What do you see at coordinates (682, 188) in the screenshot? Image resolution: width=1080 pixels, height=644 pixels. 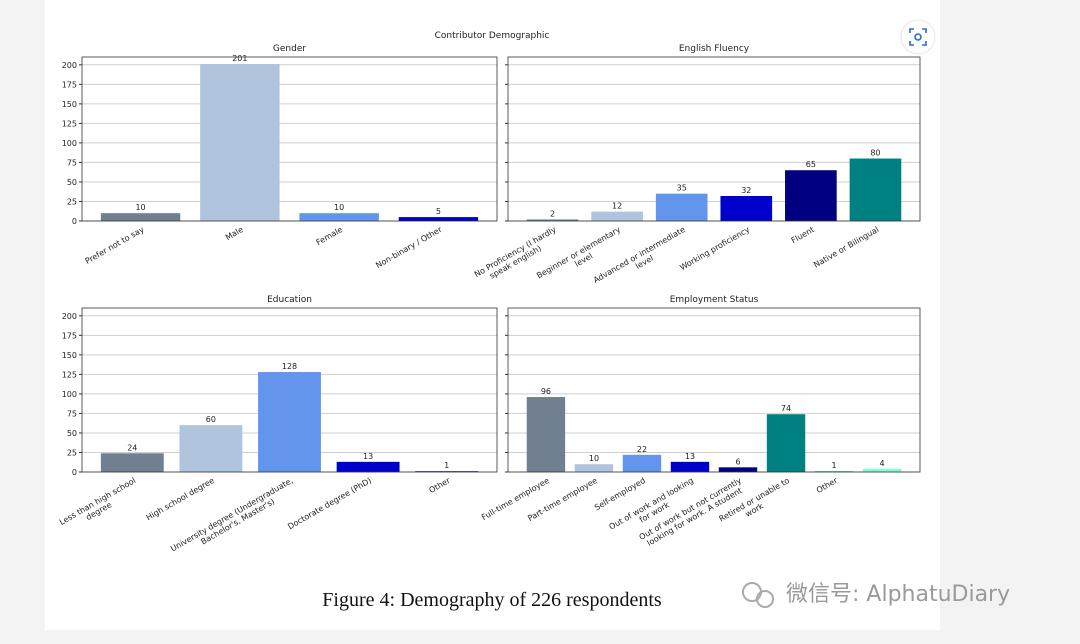 I see `value-label: 35` at bounding box center [682, 188].